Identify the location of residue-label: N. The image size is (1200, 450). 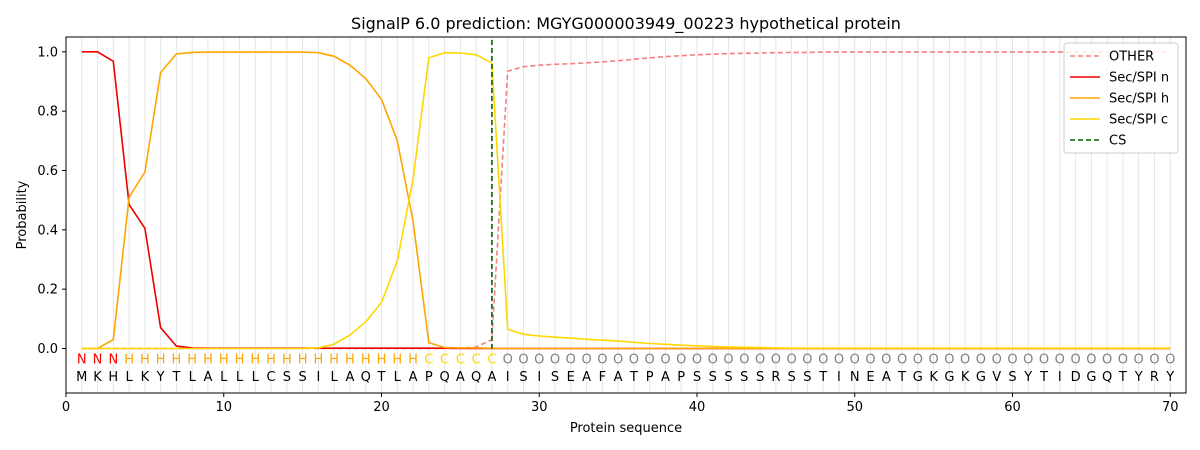
(855, 377).